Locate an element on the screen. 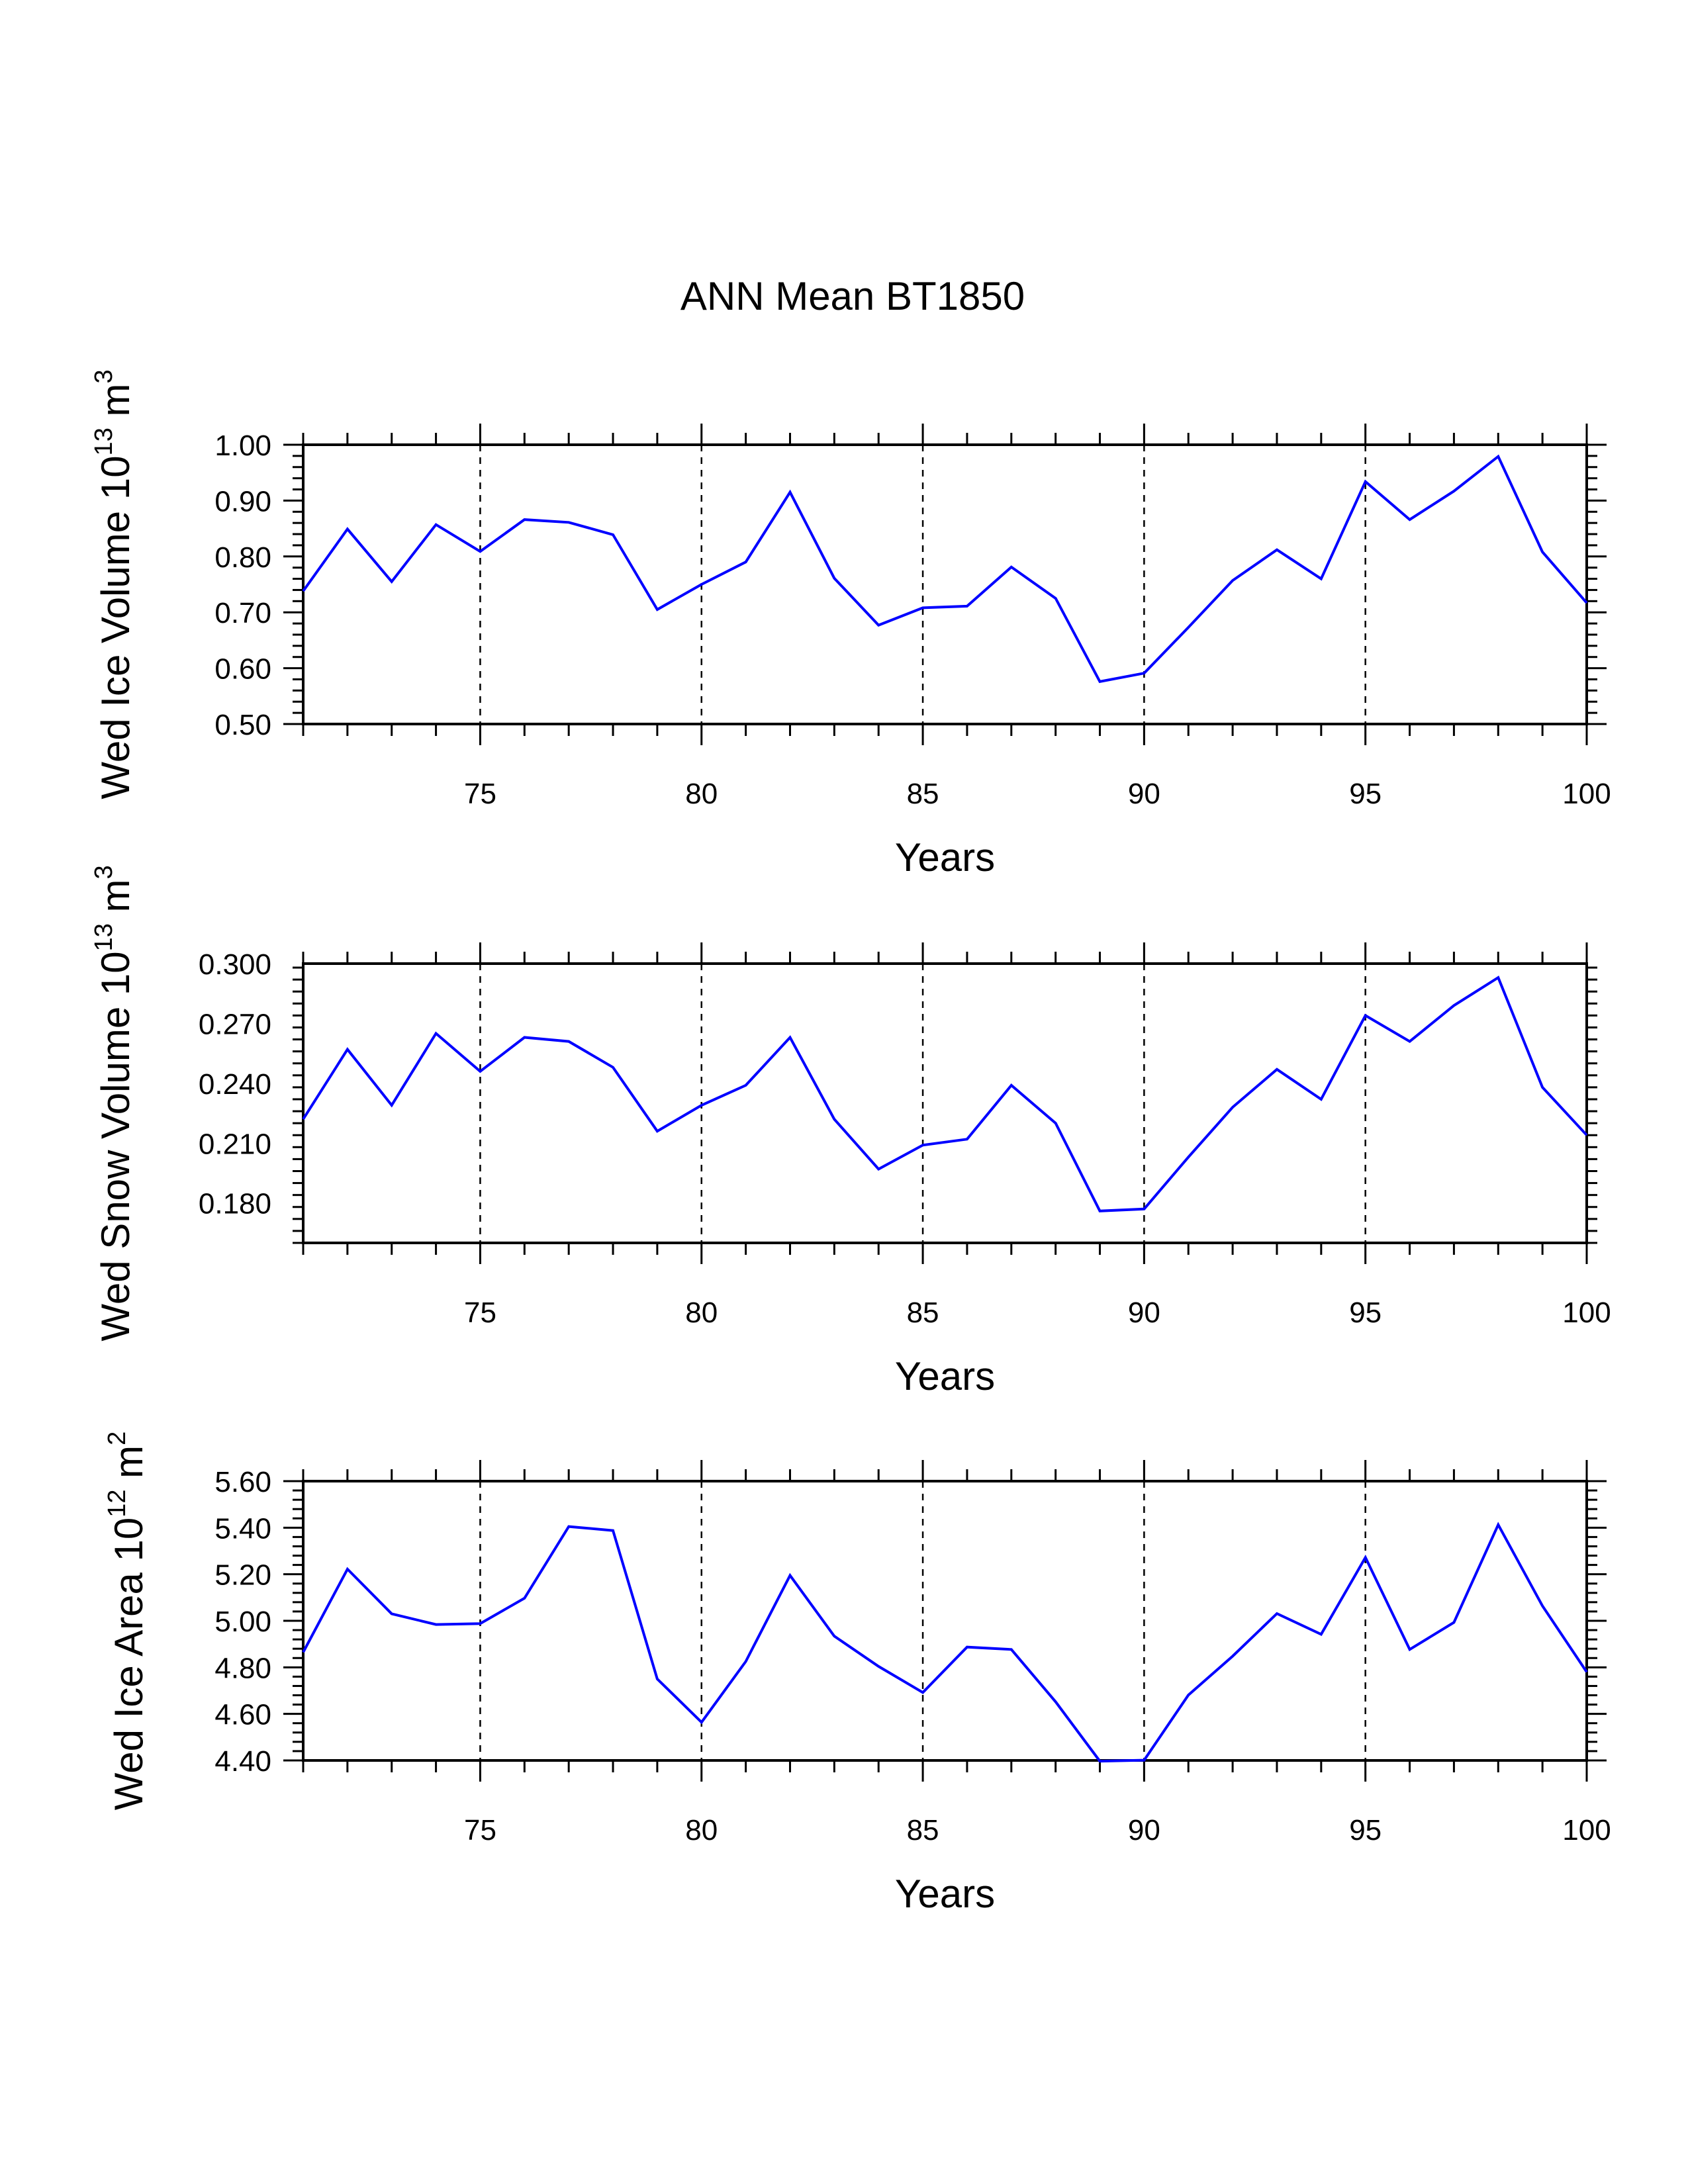 Image resolution: width=1688 pixels, height=2184 pixels. y-tick-label: 0.80 is located at coordinates (242, 557).